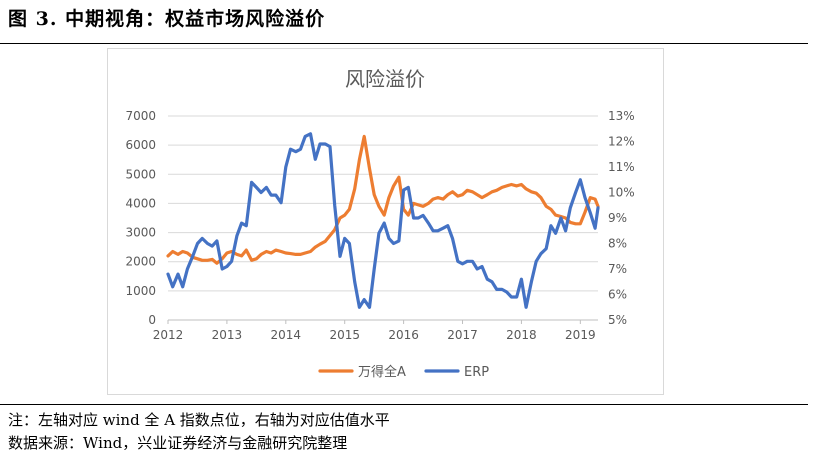  I want to click on left-tick-label: 6000, so click(140, 145).